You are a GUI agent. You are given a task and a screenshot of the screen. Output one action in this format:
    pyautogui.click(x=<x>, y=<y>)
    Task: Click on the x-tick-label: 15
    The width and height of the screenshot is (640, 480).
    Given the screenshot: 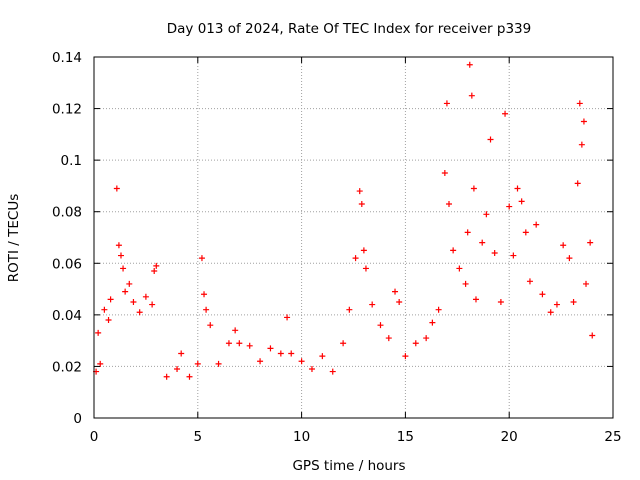 What is the action you would take?
    pyautogui.click(x=405, y=437)
    